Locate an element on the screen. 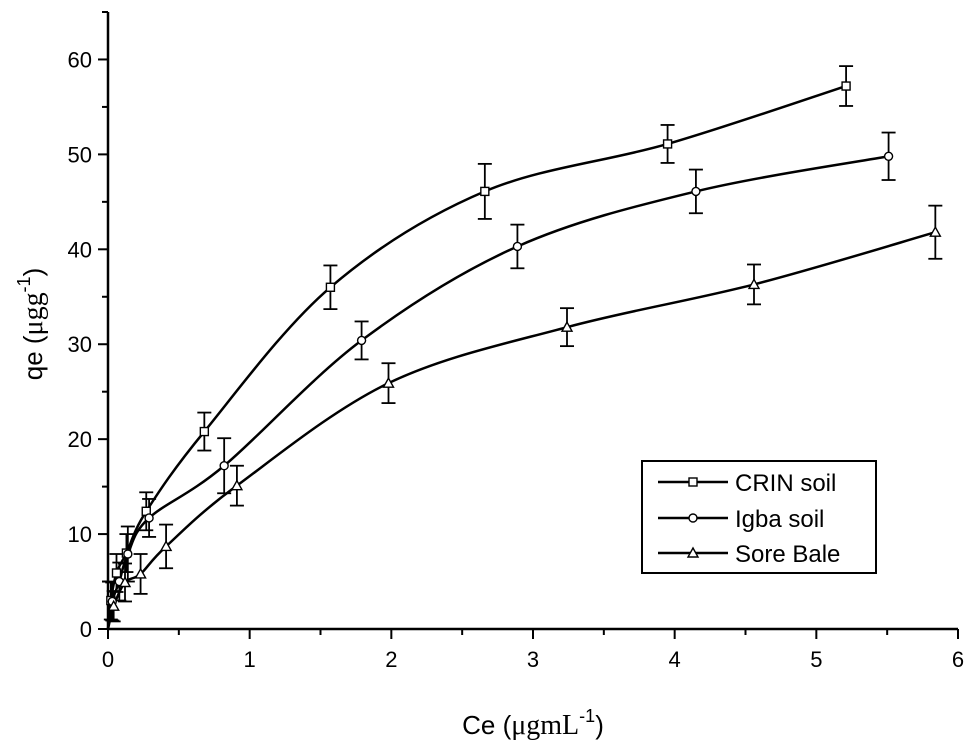  y-axis-title: qe (μgg-1) is located at coordinates (31, 324).